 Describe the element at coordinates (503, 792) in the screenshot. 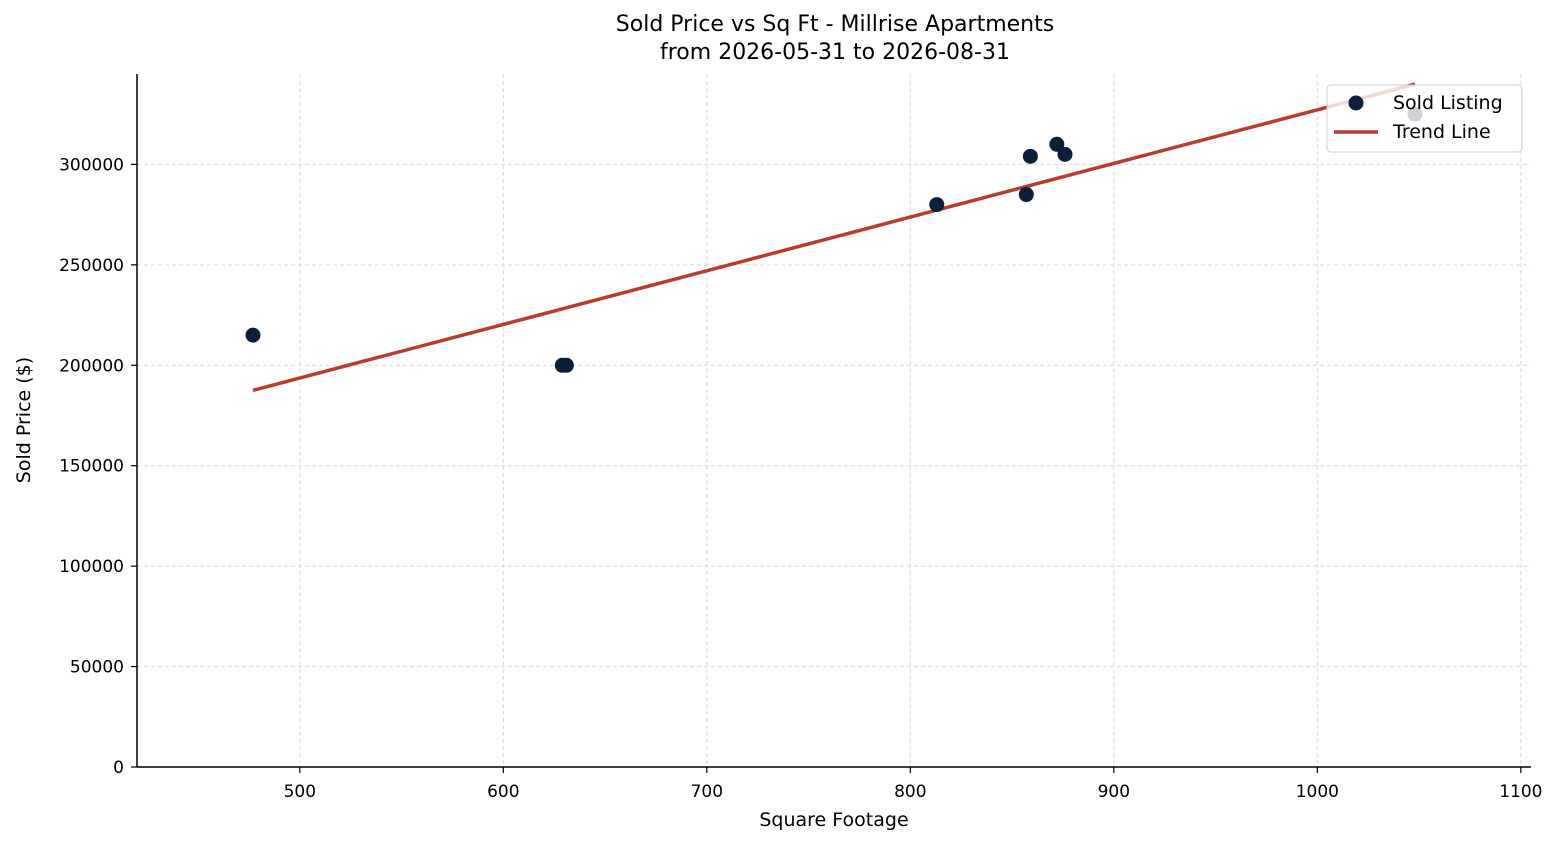

I see `x-tick-label: 600` at that location.